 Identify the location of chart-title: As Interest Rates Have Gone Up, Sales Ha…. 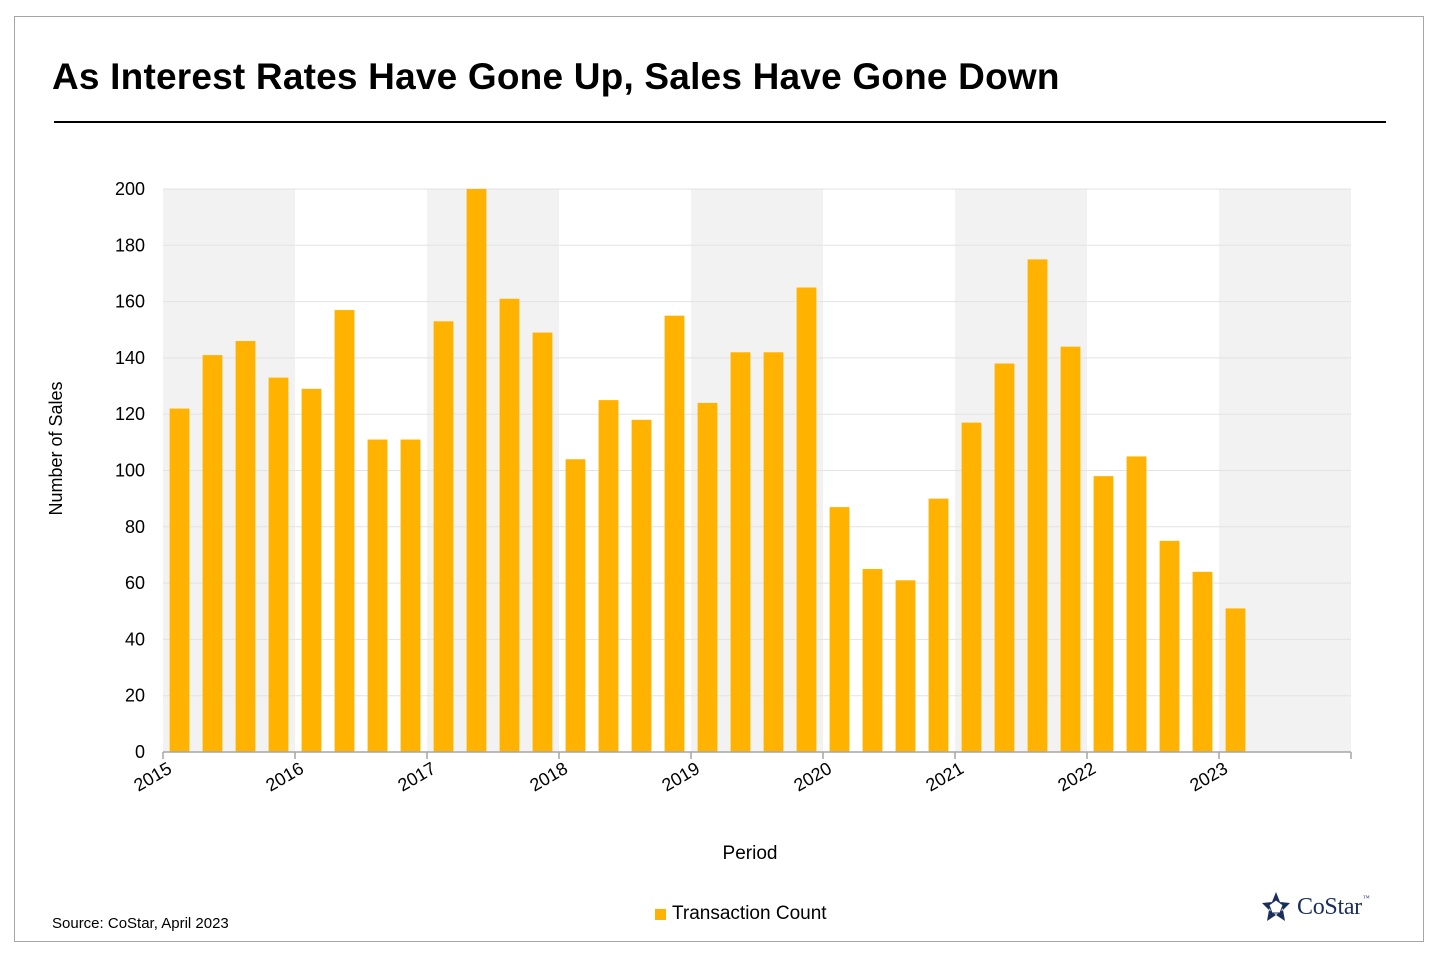
(556, 76).